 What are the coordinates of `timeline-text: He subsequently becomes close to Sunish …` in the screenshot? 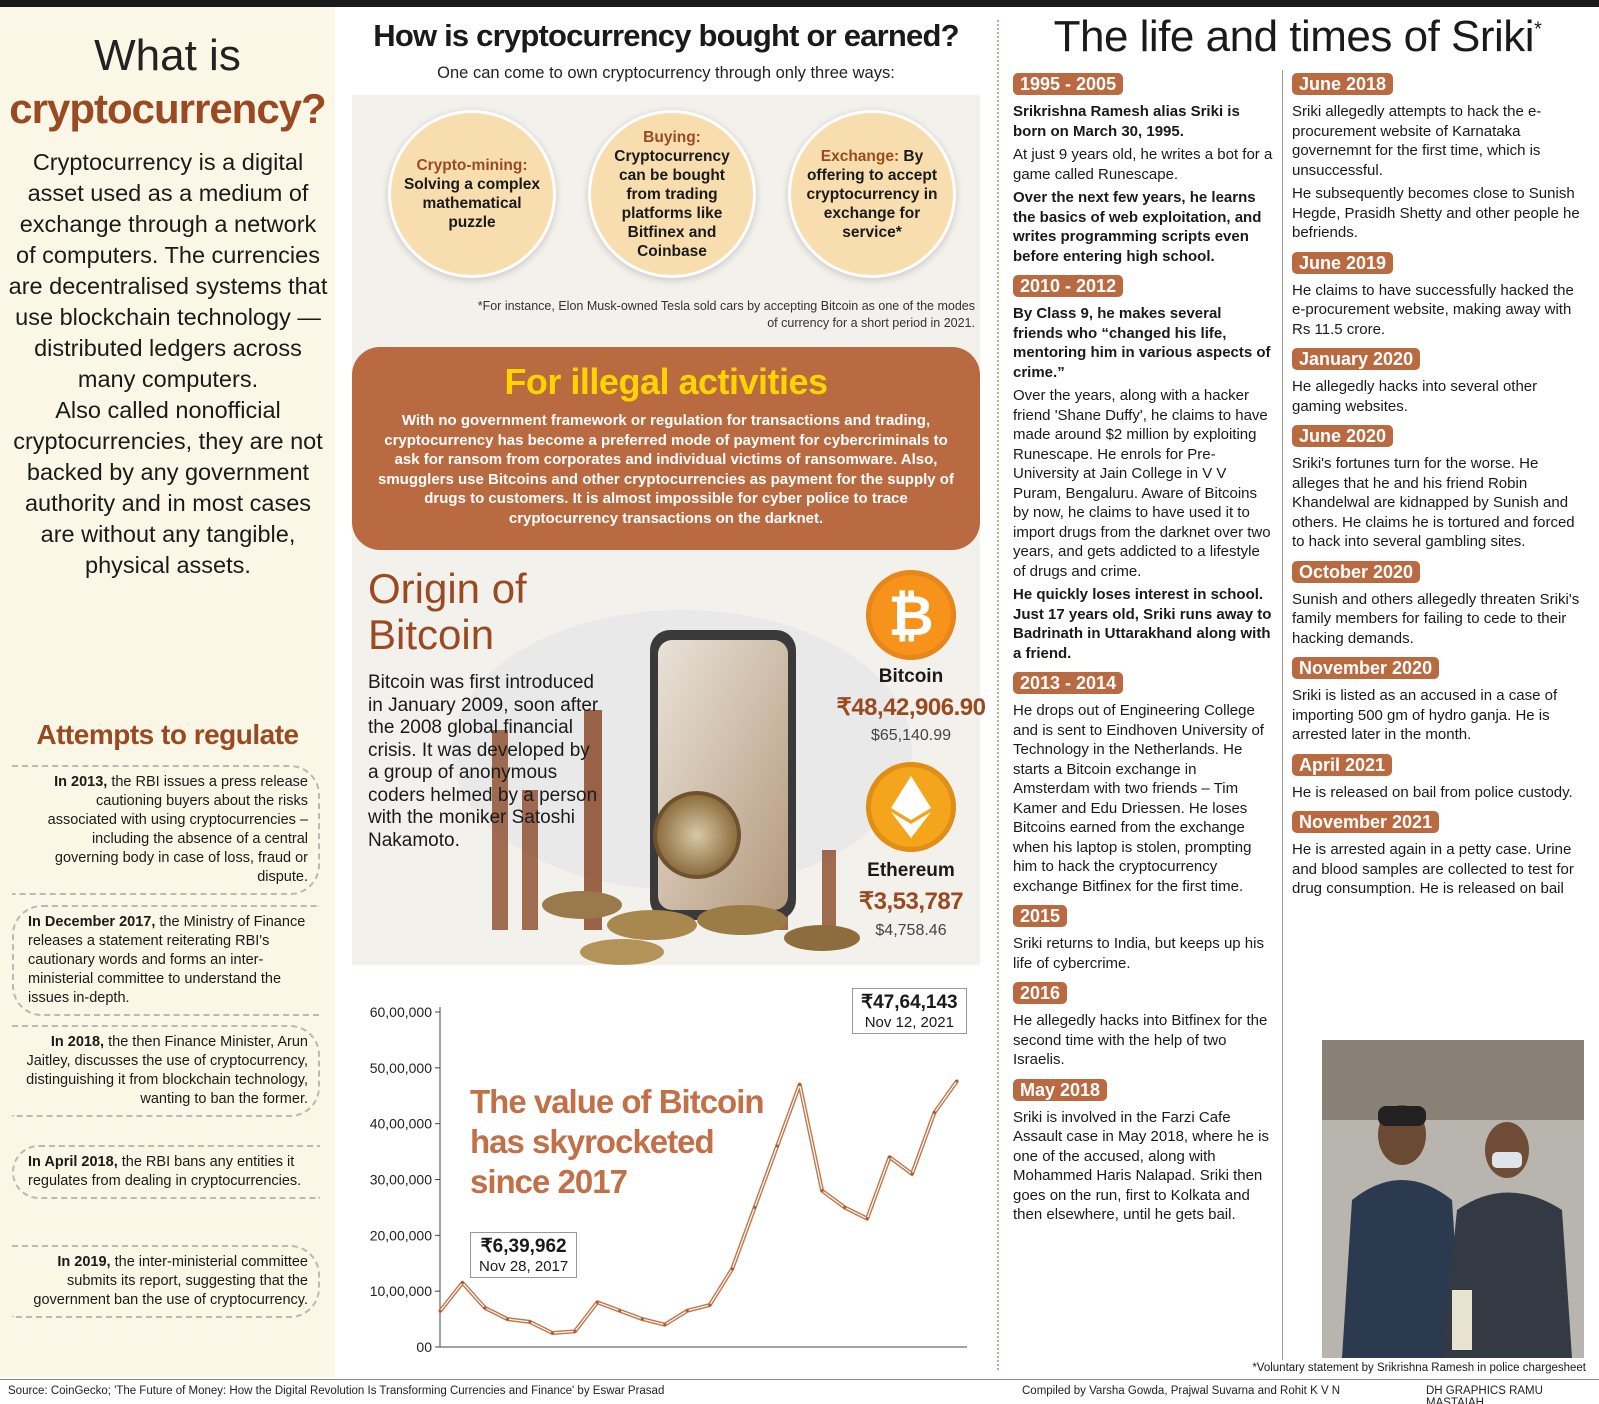 It's located at (1436, 213).